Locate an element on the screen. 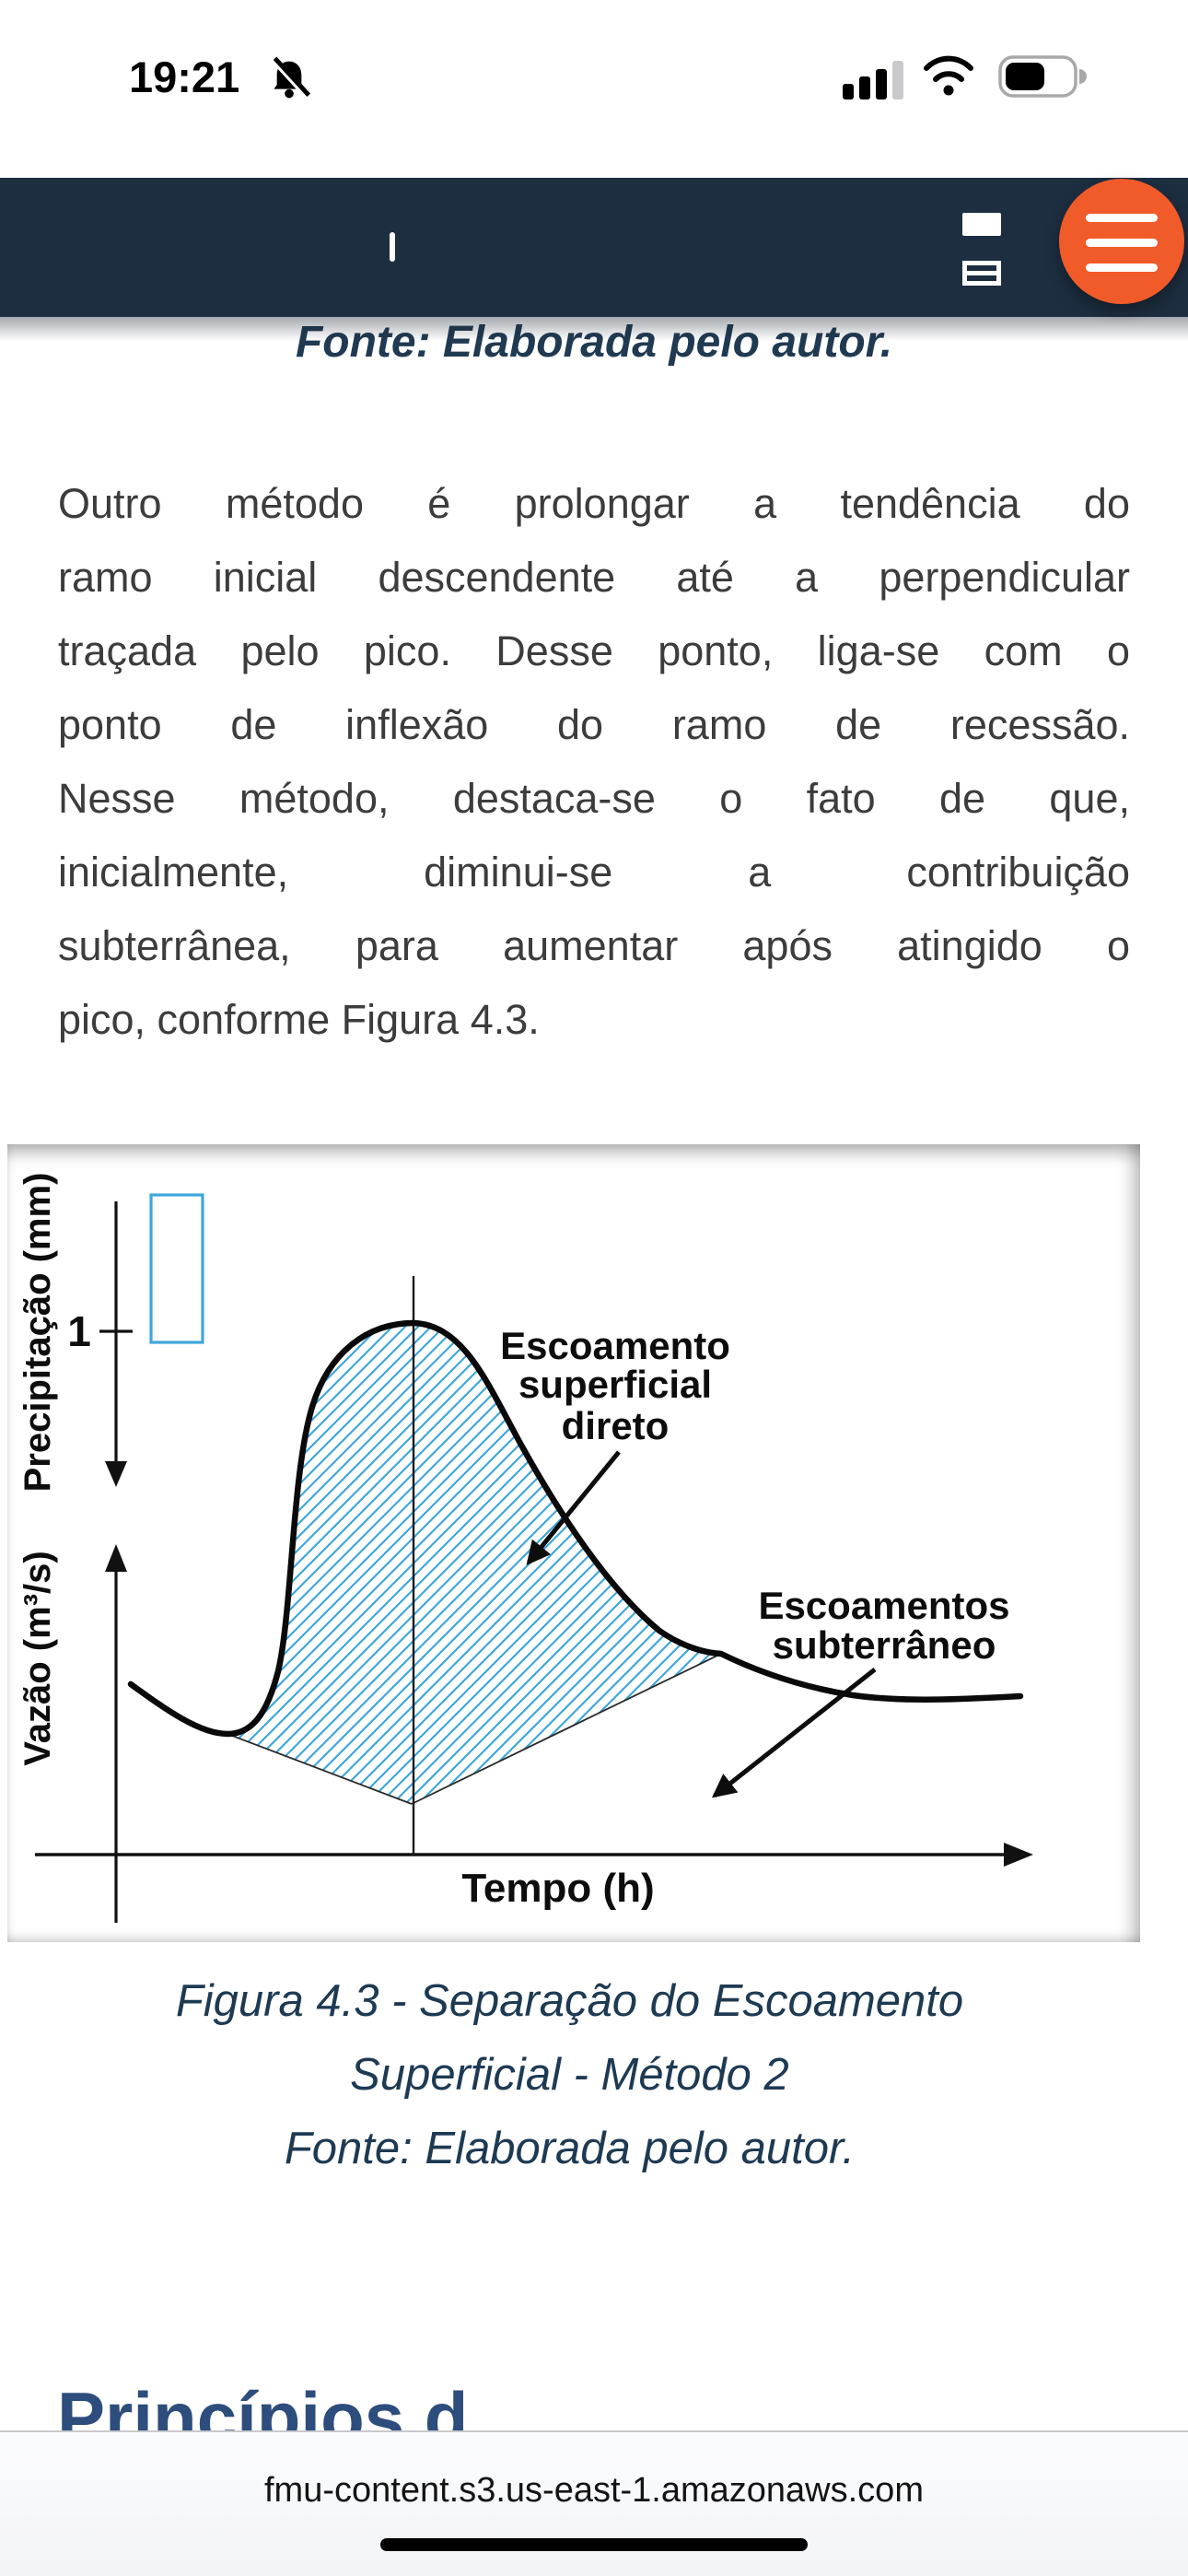 This screenshot has height=2576, width=1188. clock-label: 19:21 is located at coordinates (184, 77).